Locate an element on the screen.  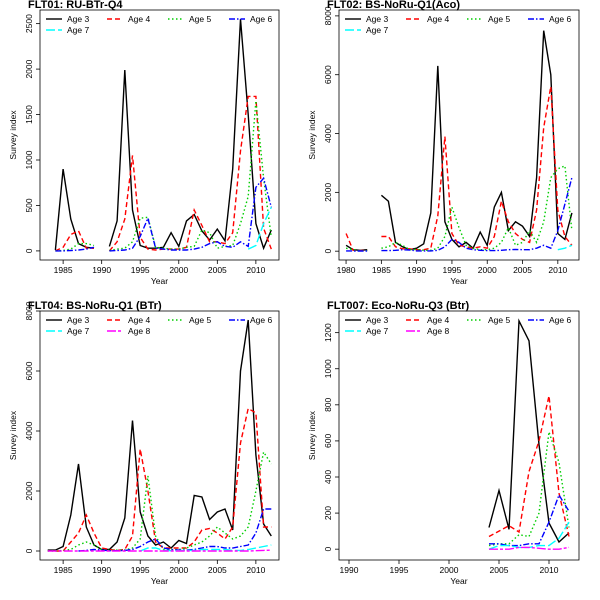
panel-title: FLT01: RU-BTr-Q4 is located at coordinates (75, 5).